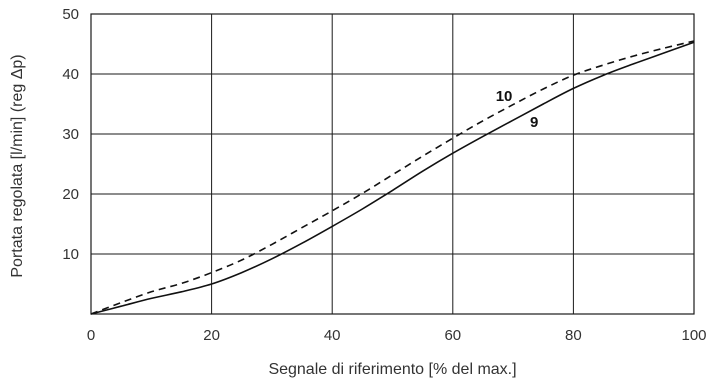 The width and height of the screenshot is (721, 382). What do you see at coordinates (70, 254) in the screenshot?
I see `y-tick-label-10: 10` at bounding box center [70, 254].